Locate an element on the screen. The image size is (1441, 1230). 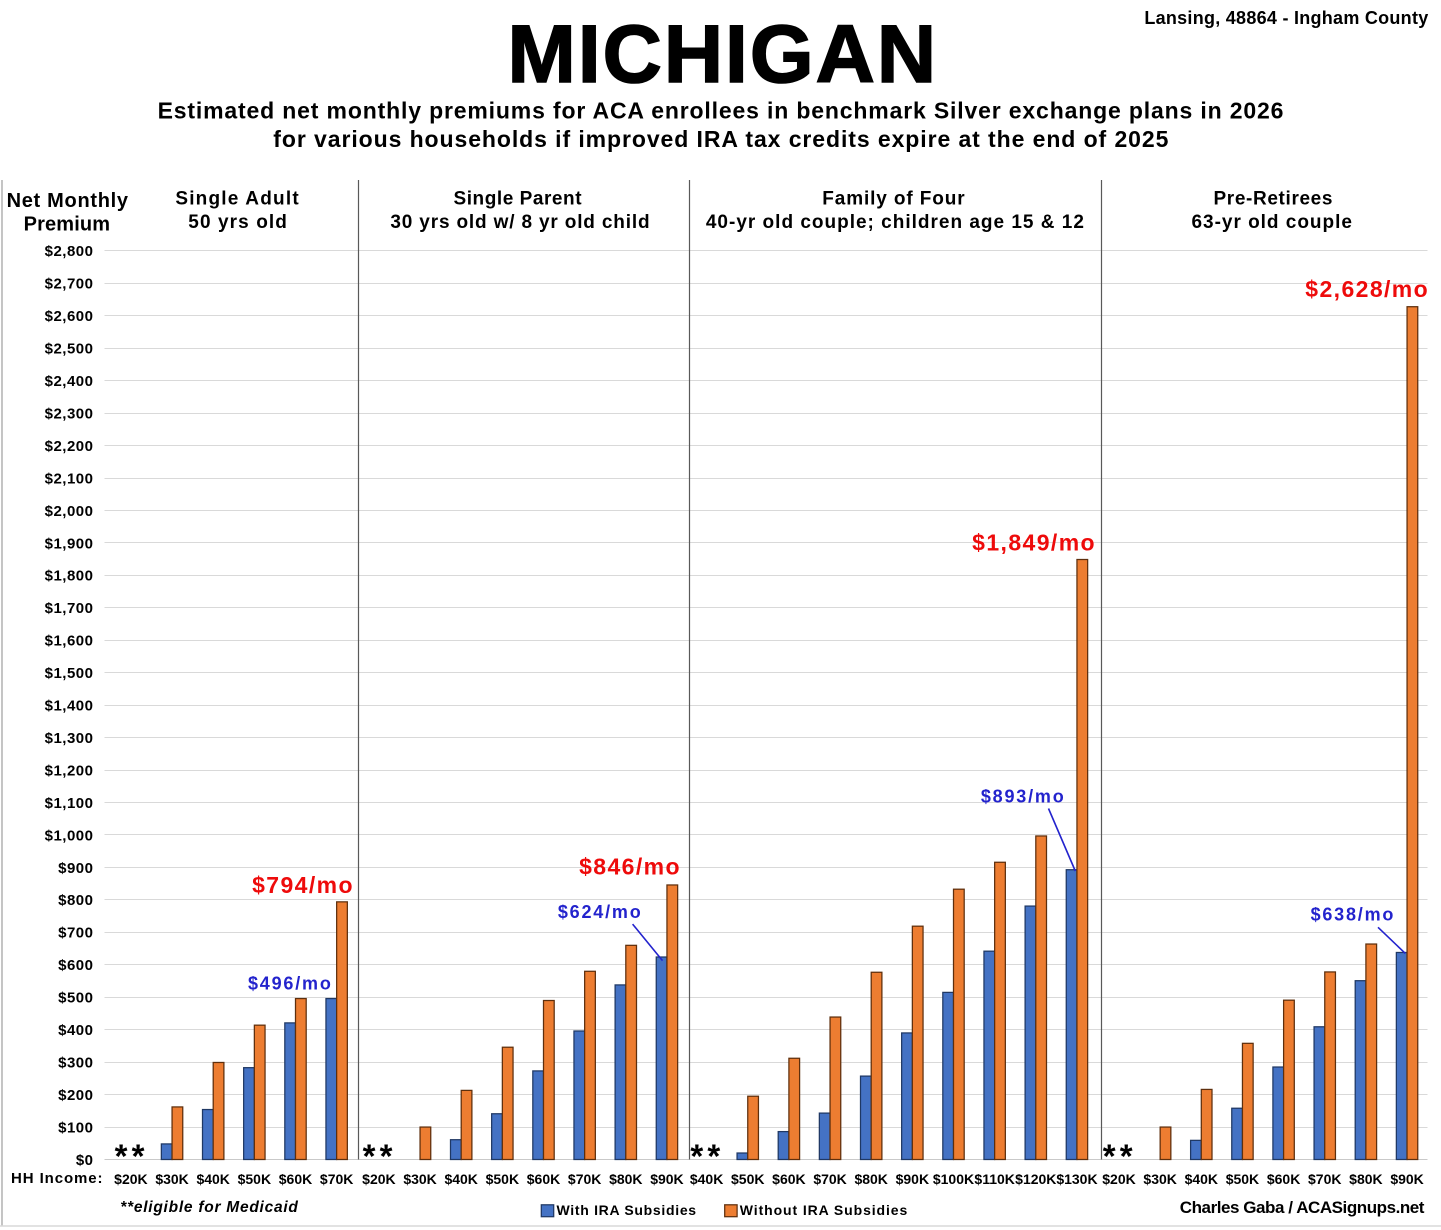
svg-text: $624/mo is located at coordinates (600, 912).